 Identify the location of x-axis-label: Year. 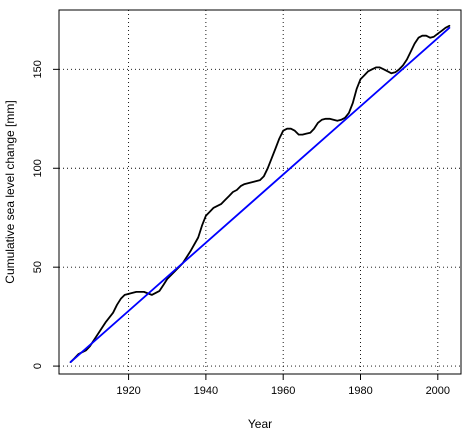
(260, 424).